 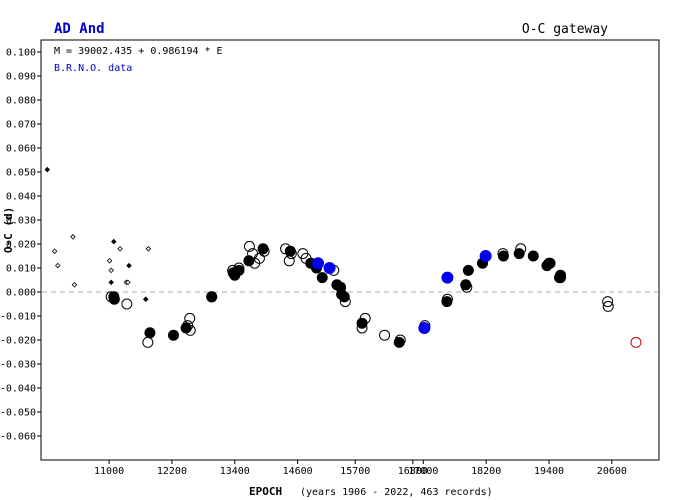 I want to click on prediction-point, so click(x=636, y=342).